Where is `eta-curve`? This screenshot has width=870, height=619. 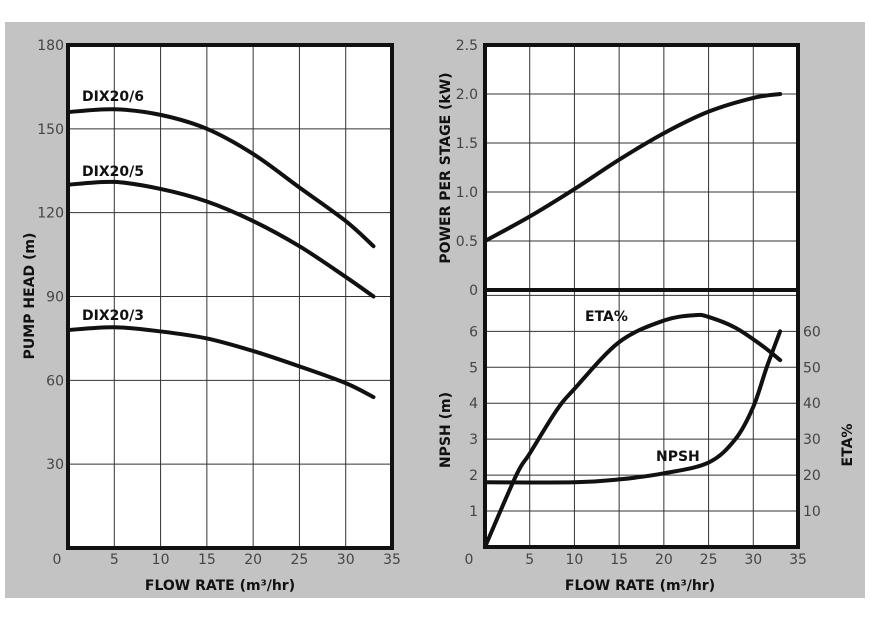 eta-curve is located at coordinates (633, 430).